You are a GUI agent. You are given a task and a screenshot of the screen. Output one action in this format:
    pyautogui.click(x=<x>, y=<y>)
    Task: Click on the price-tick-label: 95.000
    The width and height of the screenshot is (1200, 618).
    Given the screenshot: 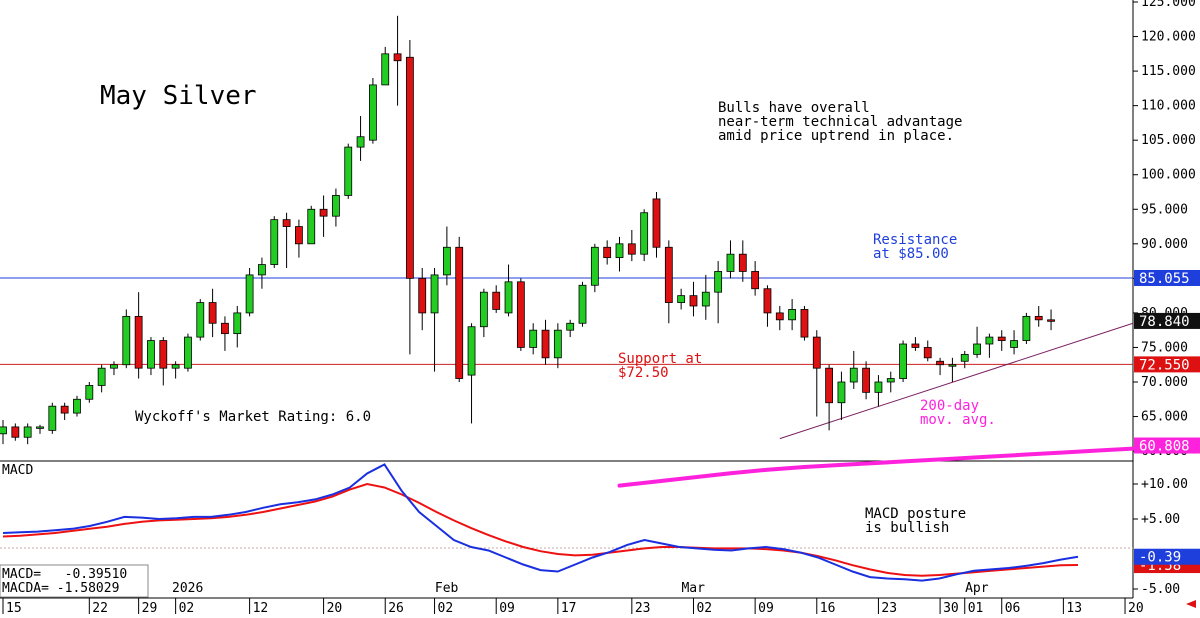 What is the action you would take?
    pyautogui.click(x=1164, y=209)
    